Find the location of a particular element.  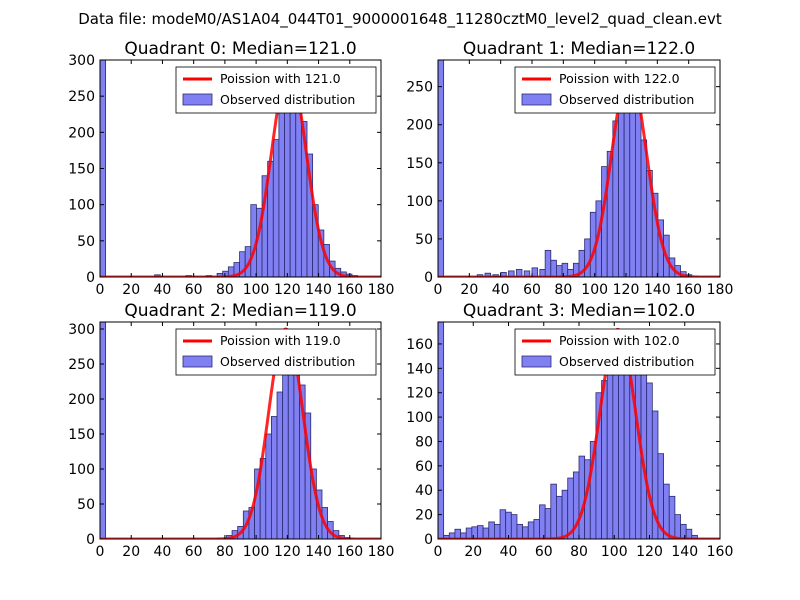

y-tick-label: 140 is located at coordinates (419, 369).